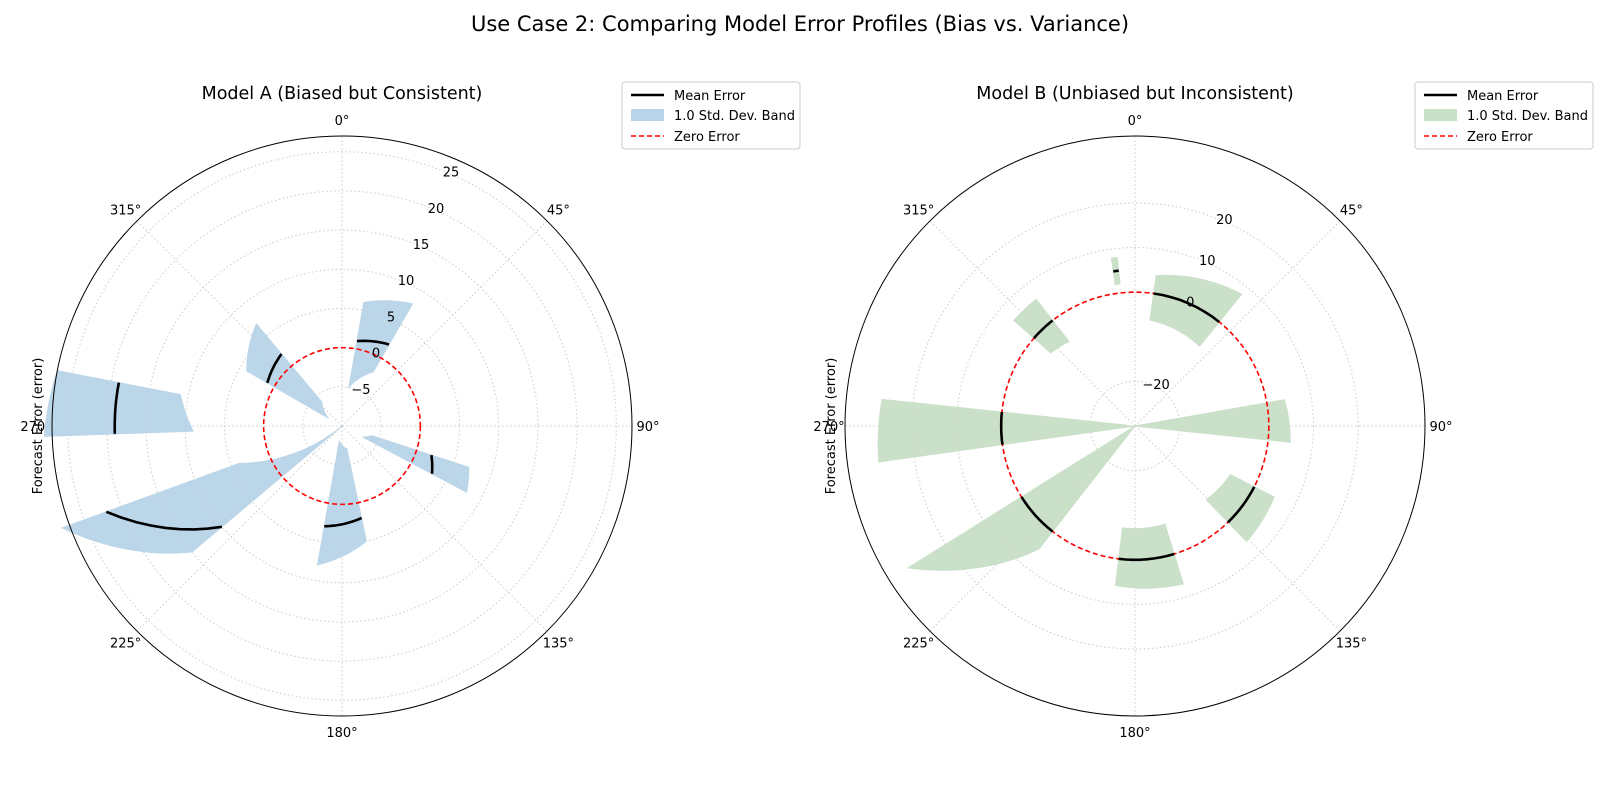 Image resolution: width=1600 pixels, height=800 pixels. Describe the element at coordinates (421, 245) in the screenshot. I see `radial-tick-label: 15` at that location.